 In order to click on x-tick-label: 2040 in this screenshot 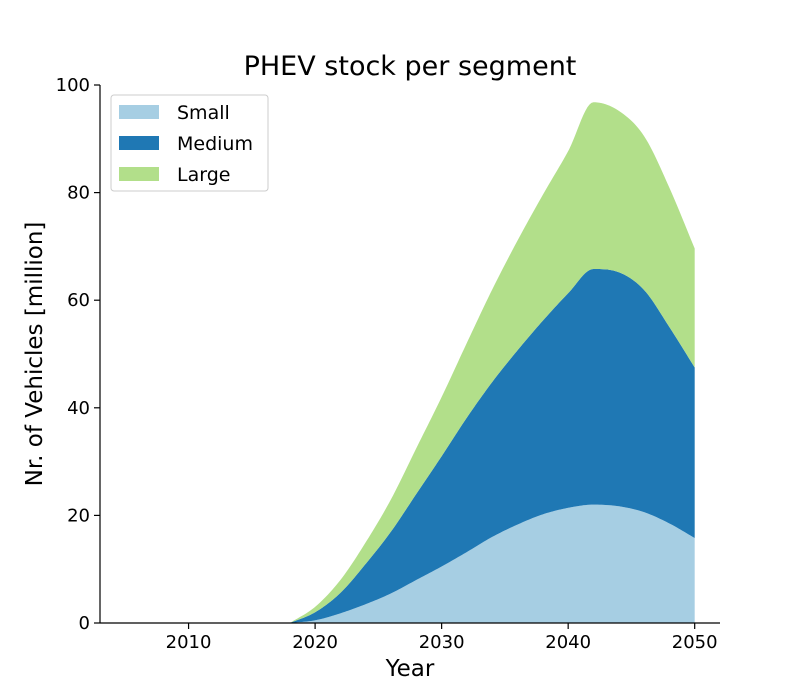, I will do `click(568, 642)`.